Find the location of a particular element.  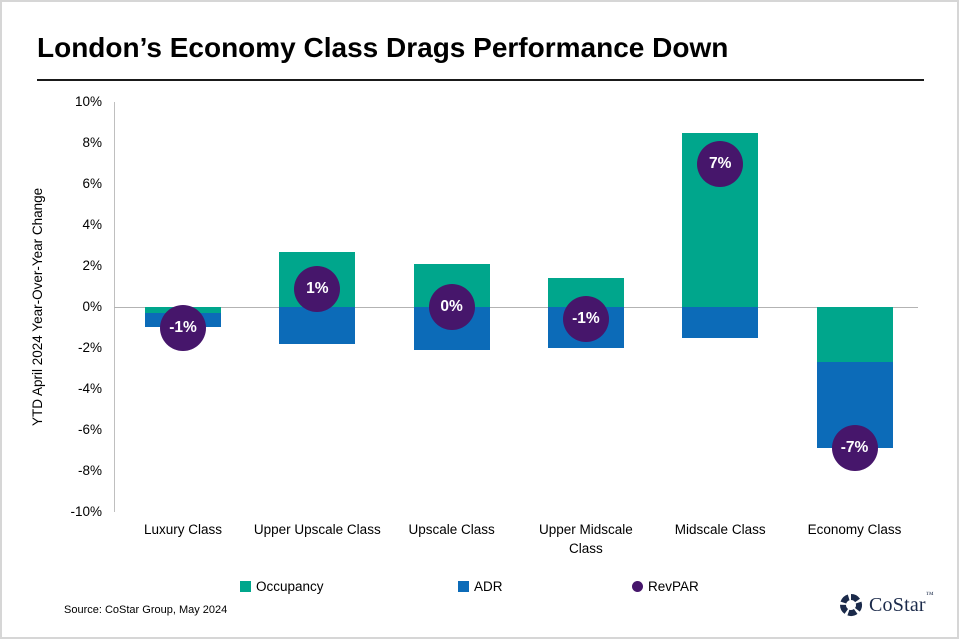

bar-adr-midscale-class is located at coordinates (720, 322).